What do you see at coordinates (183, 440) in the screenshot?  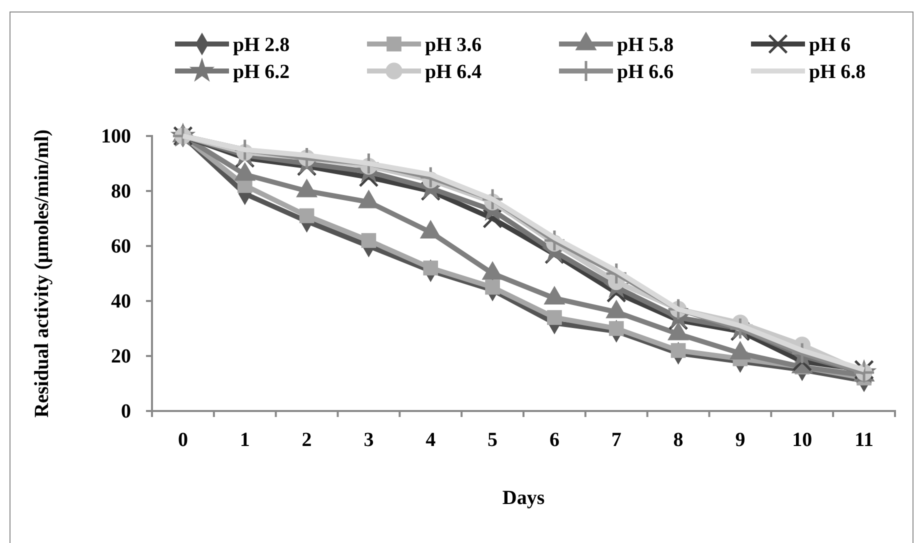 I see `x-tick-label: 0` at bounding box center [183, 440].